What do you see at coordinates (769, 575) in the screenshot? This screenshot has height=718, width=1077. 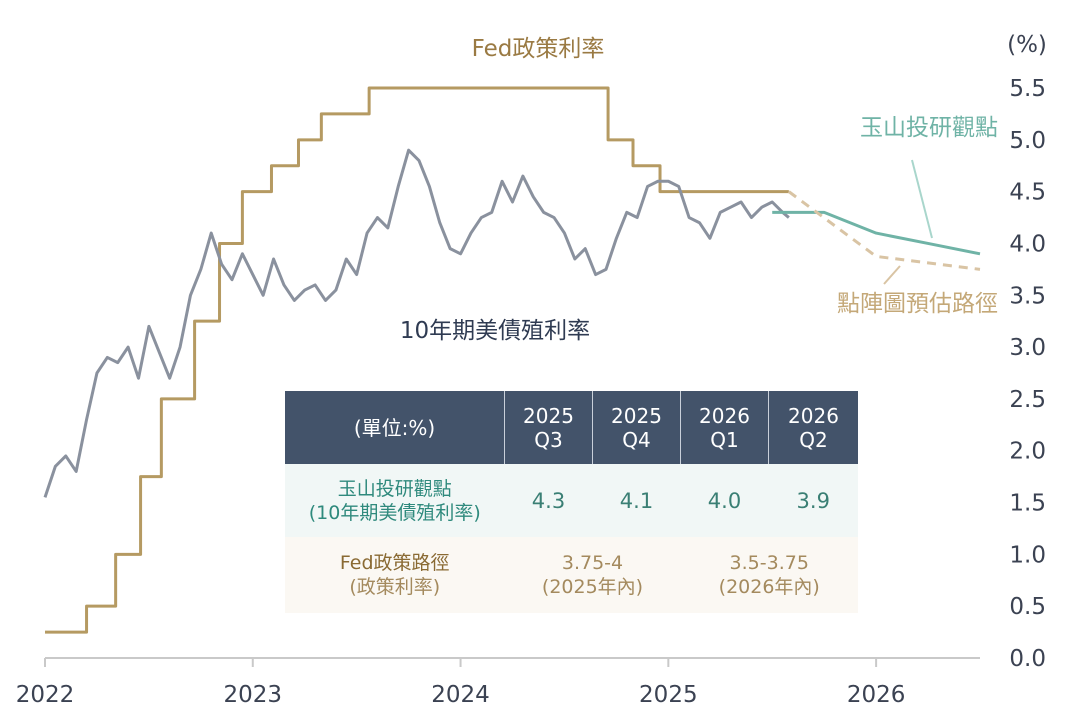 I see `table-cell: 3.5-3.75 (2026年內)` at bounding box center [769, 575].